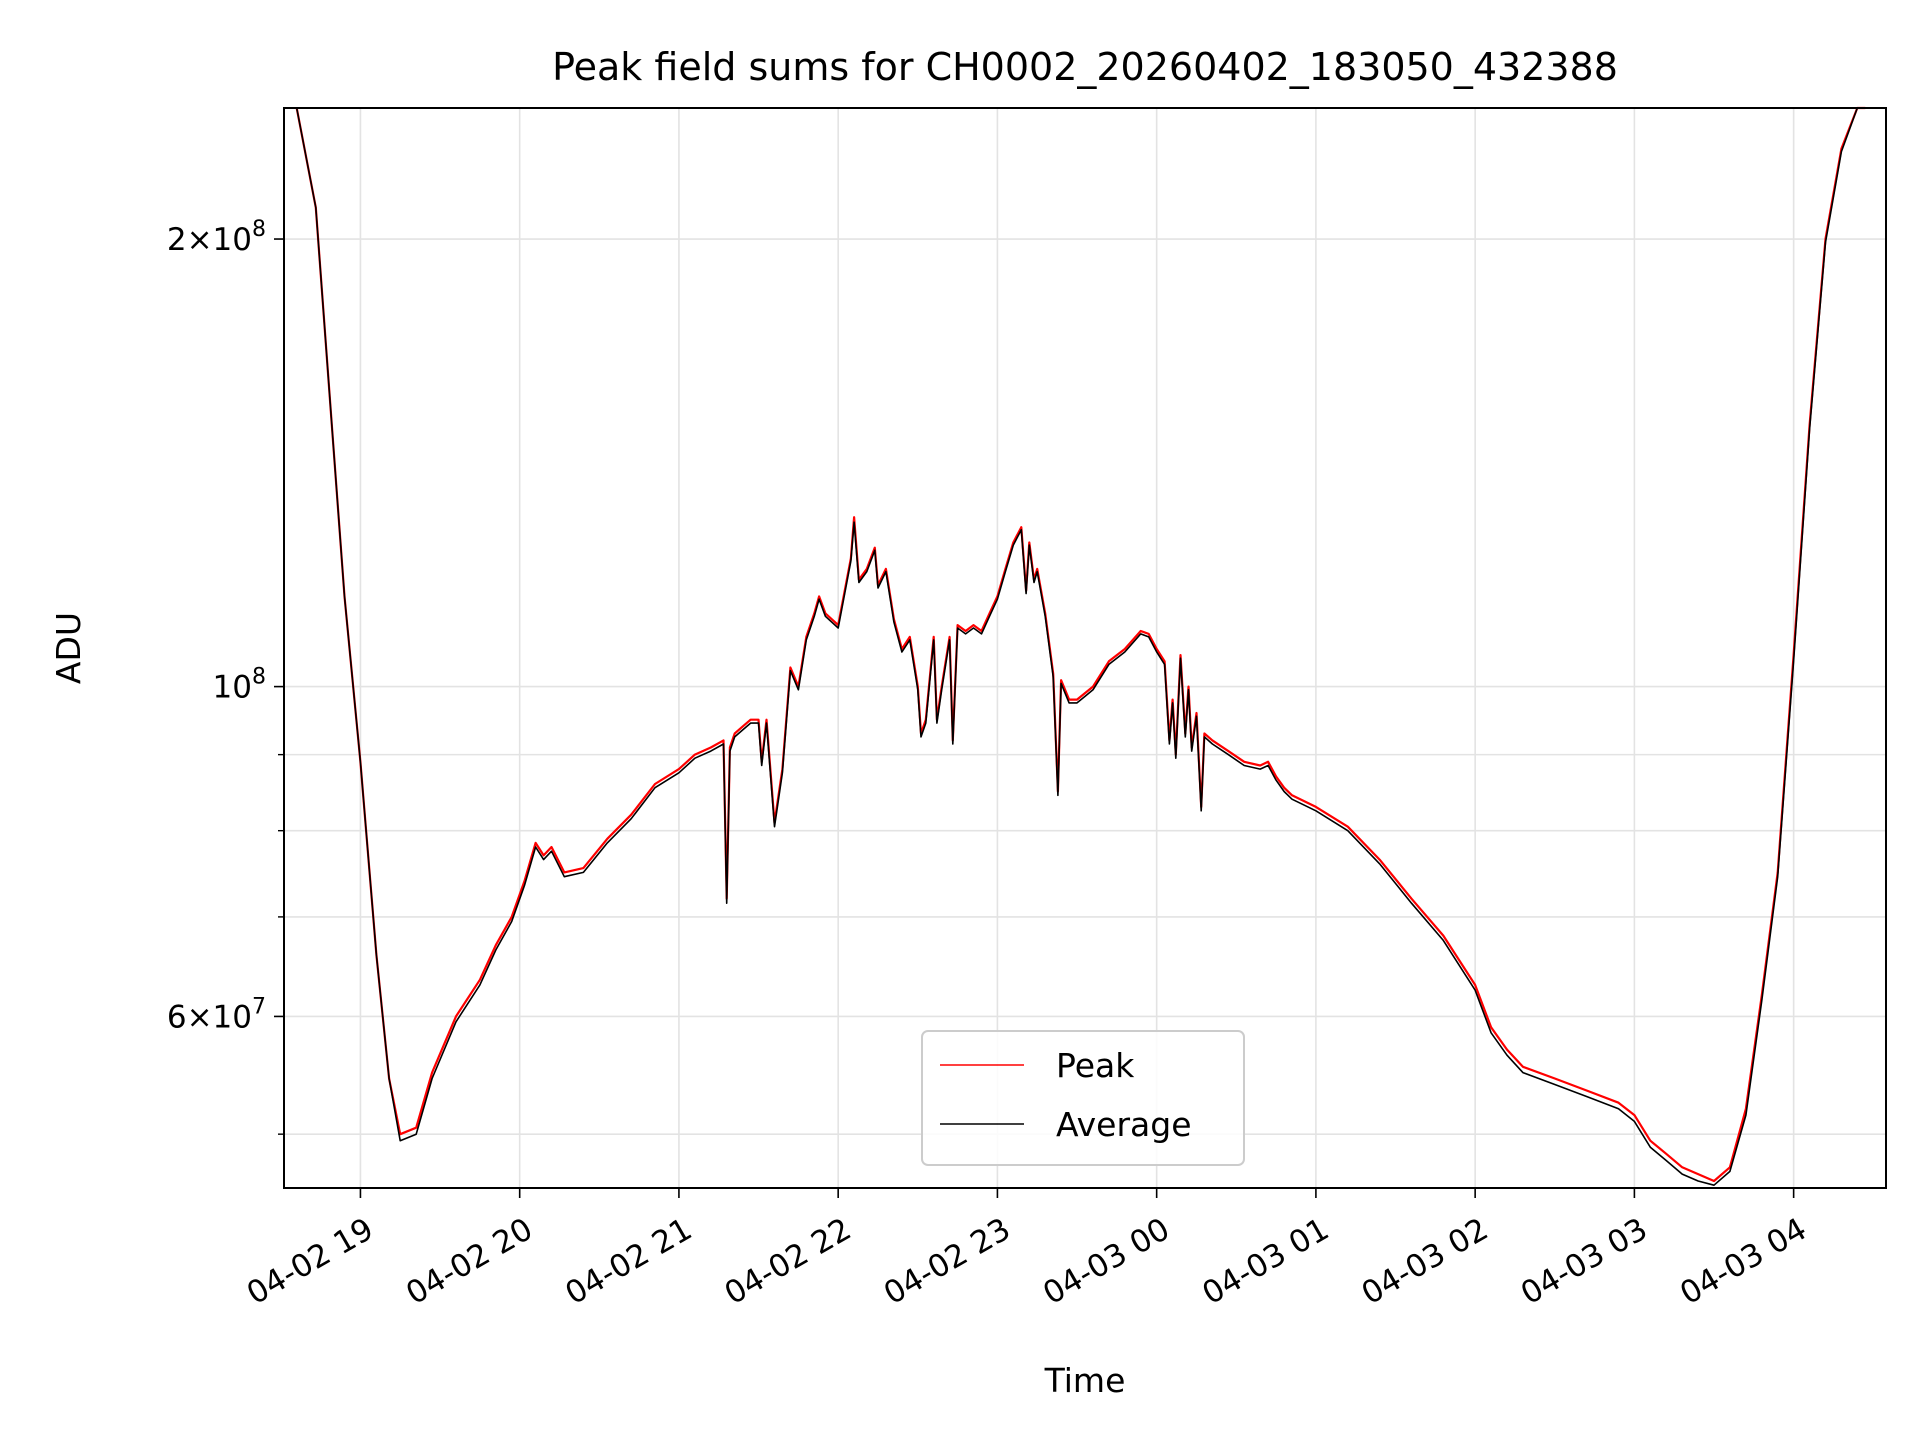  I want to click on y-tick-label: 6×107, so click(216, 1014).